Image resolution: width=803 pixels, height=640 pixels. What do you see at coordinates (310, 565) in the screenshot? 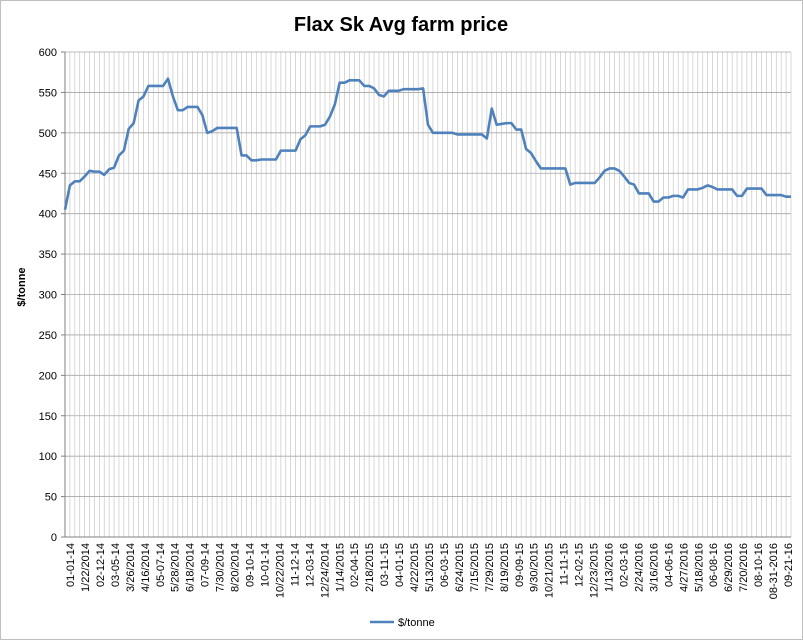
I see `x-tick-label: 12-03-14` at bounding box center [310, 565].